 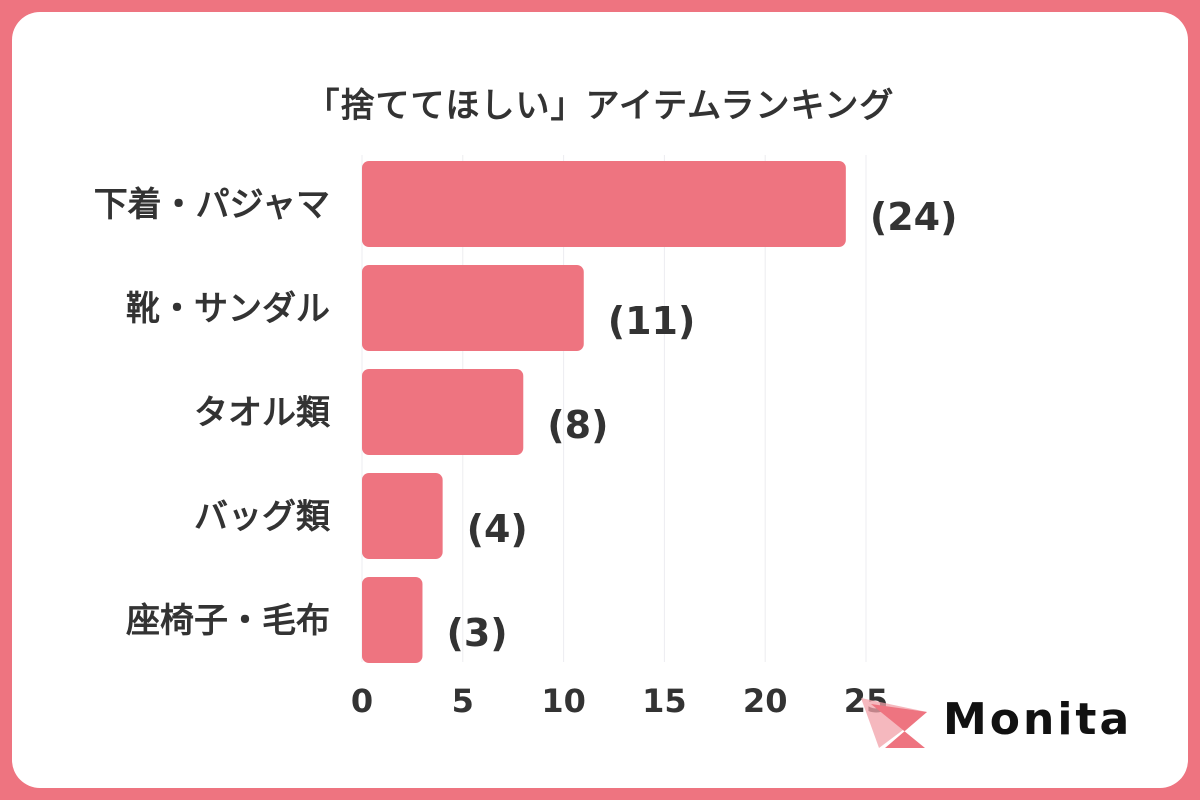 What do you see at coordinates (497, 529) in the screenshot?
I see `data-label: (4)` at bounding box center [497, 529].